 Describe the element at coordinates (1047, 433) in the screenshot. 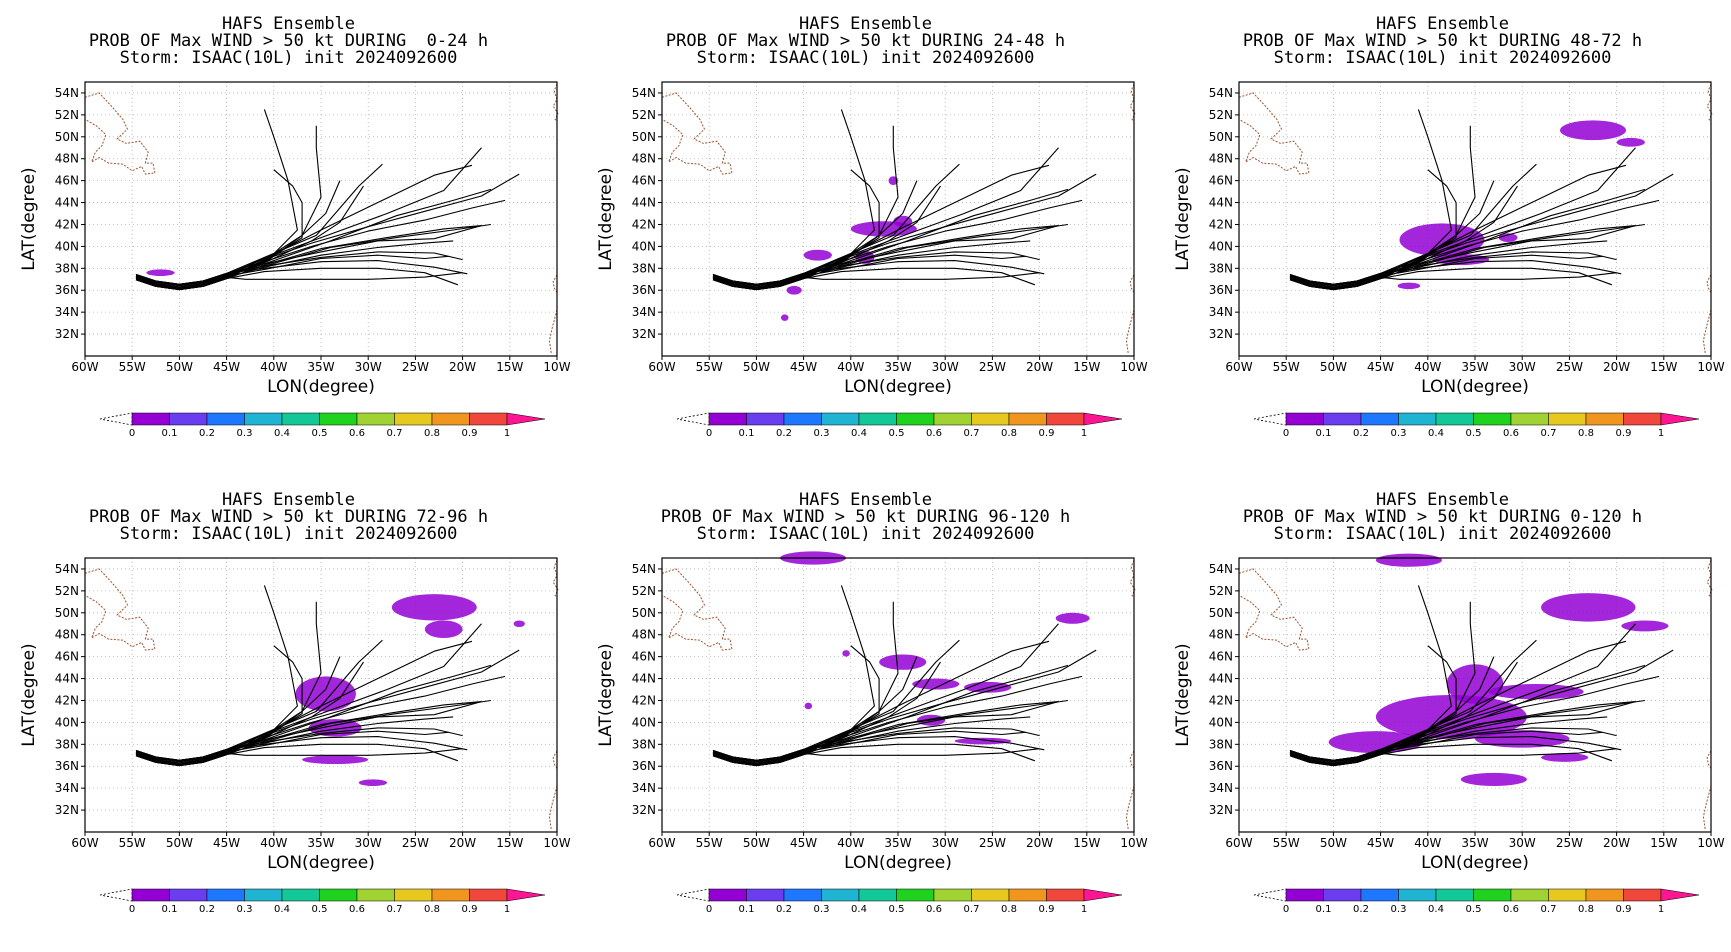

I see `colorbar-label: 0.9` at that location.